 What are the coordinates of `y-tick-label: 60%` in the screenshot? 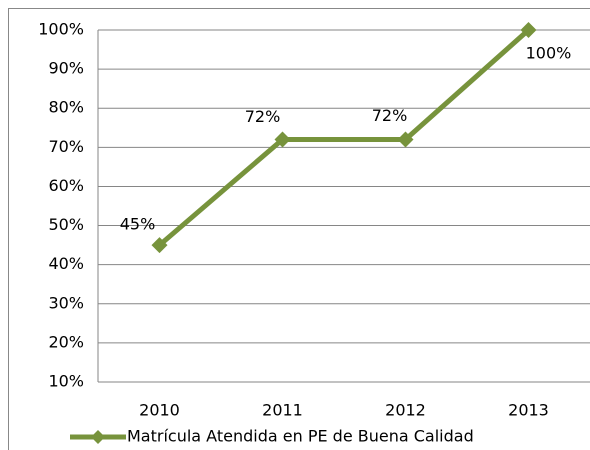 It's located at (66, 185).